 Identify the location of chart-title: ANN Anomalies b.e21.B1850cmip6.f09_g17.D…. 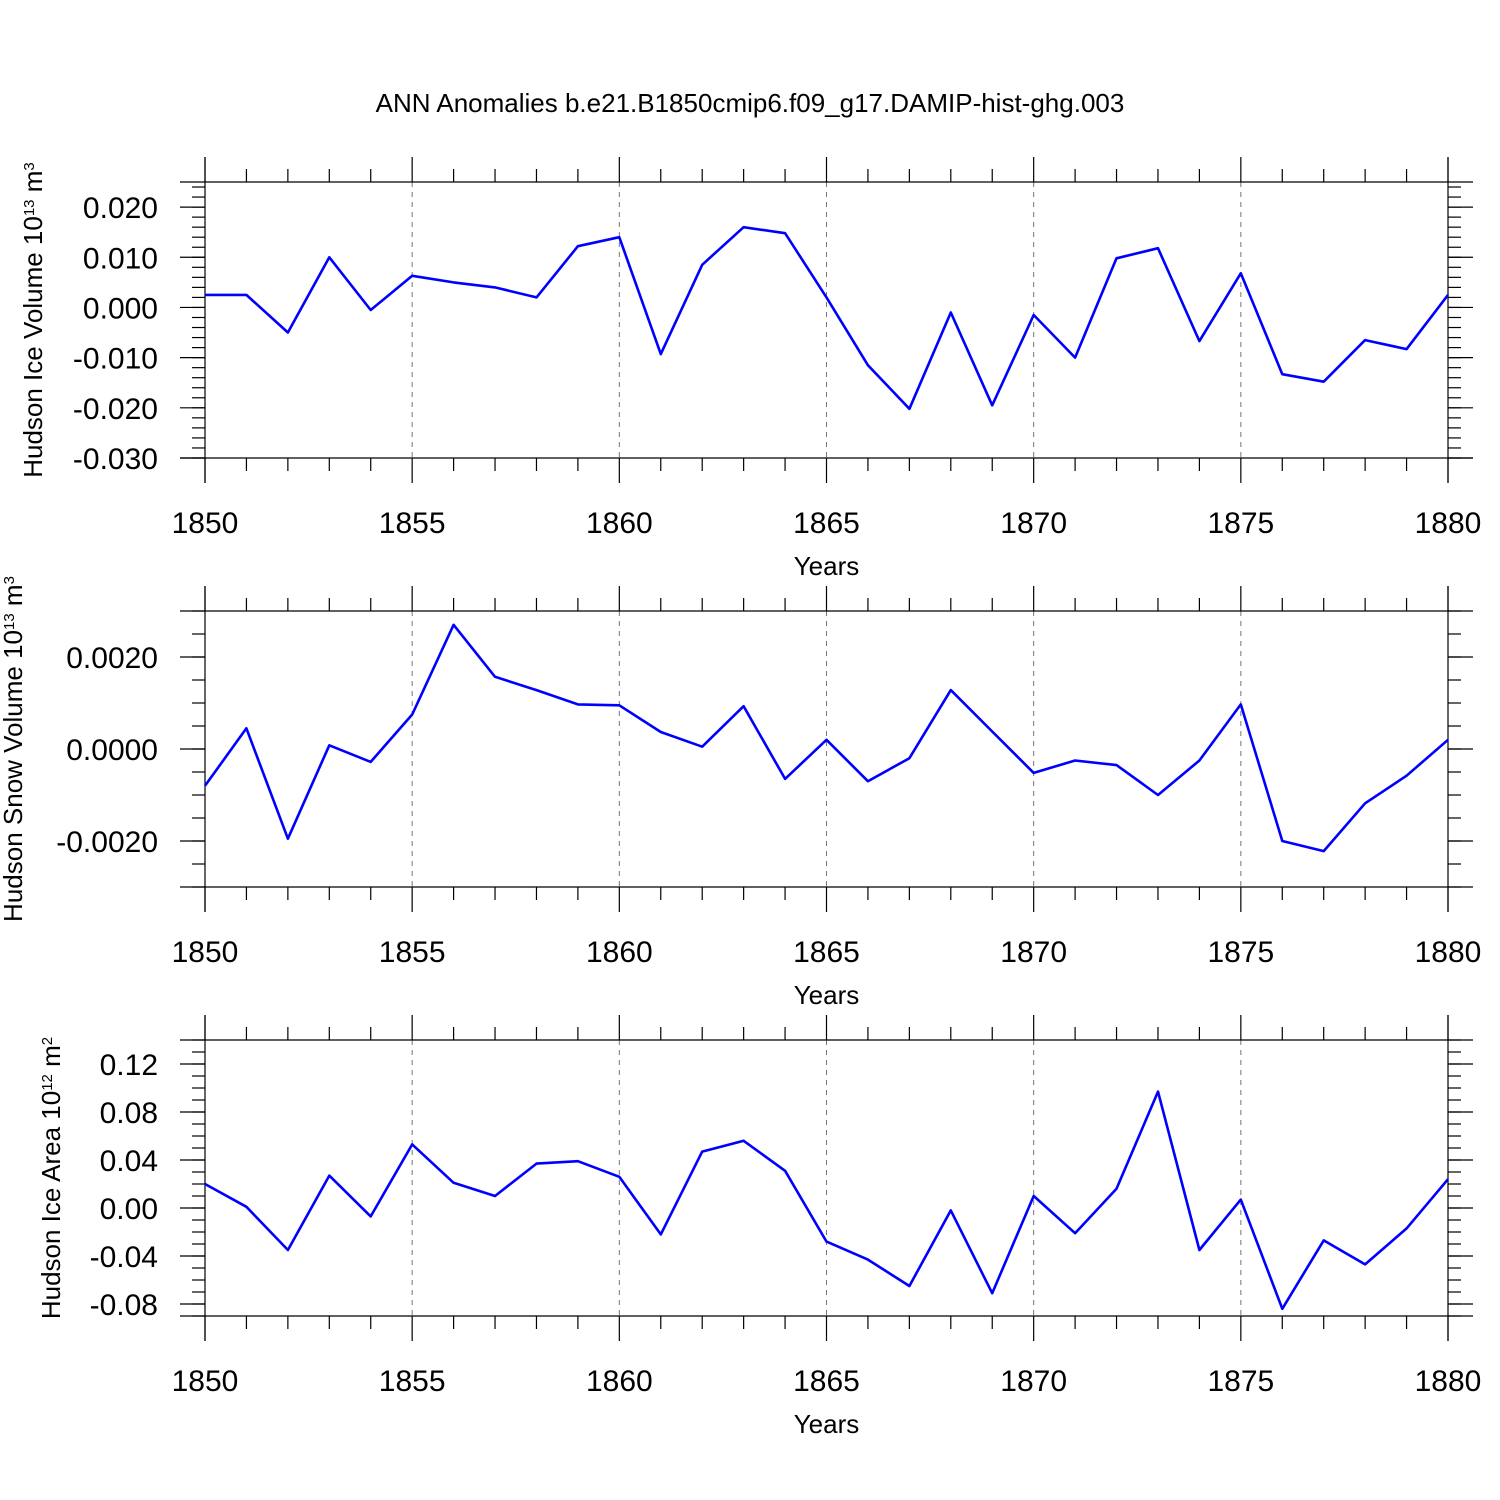
(750, 103).